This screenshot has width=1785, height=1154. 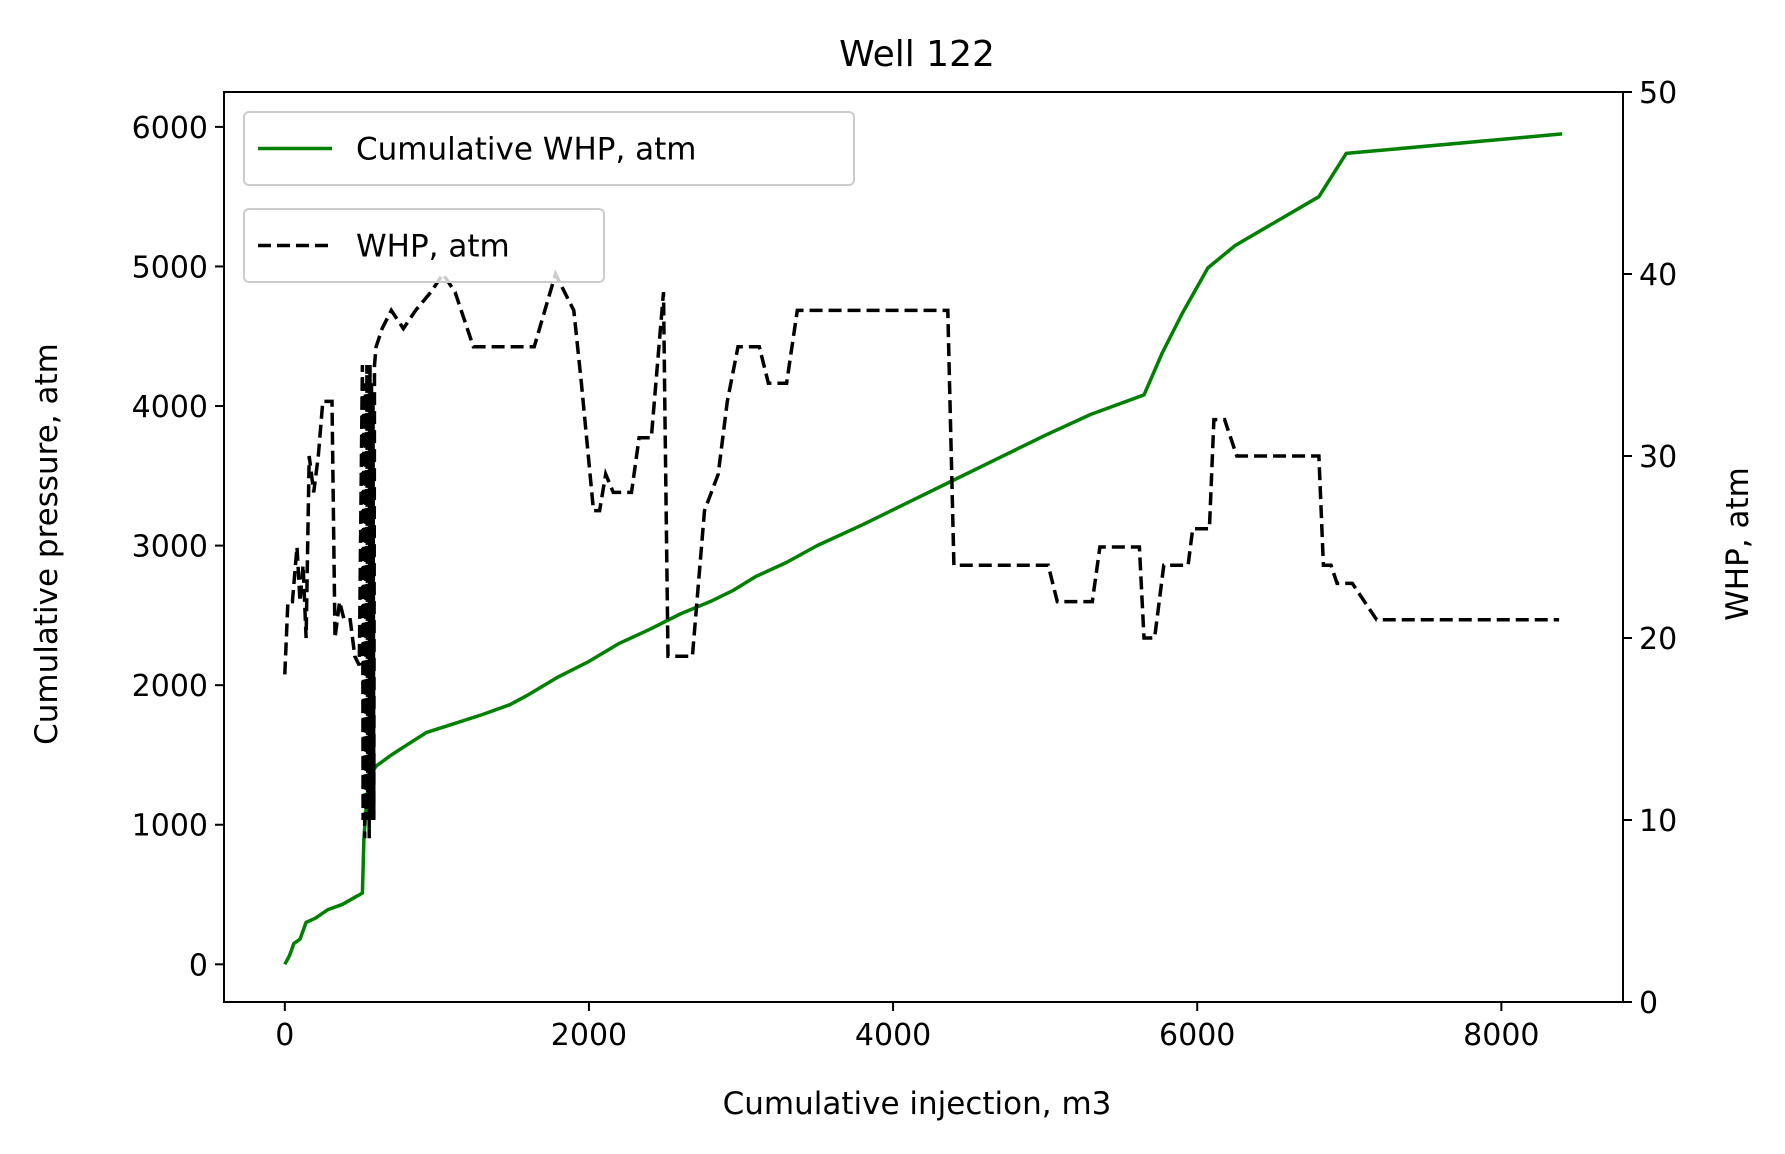 What do you see at coordinates (1738, 544) in the screenshot?
I see `y-axis-right-label: WHP, atm` at bounding box center [1738, 544].